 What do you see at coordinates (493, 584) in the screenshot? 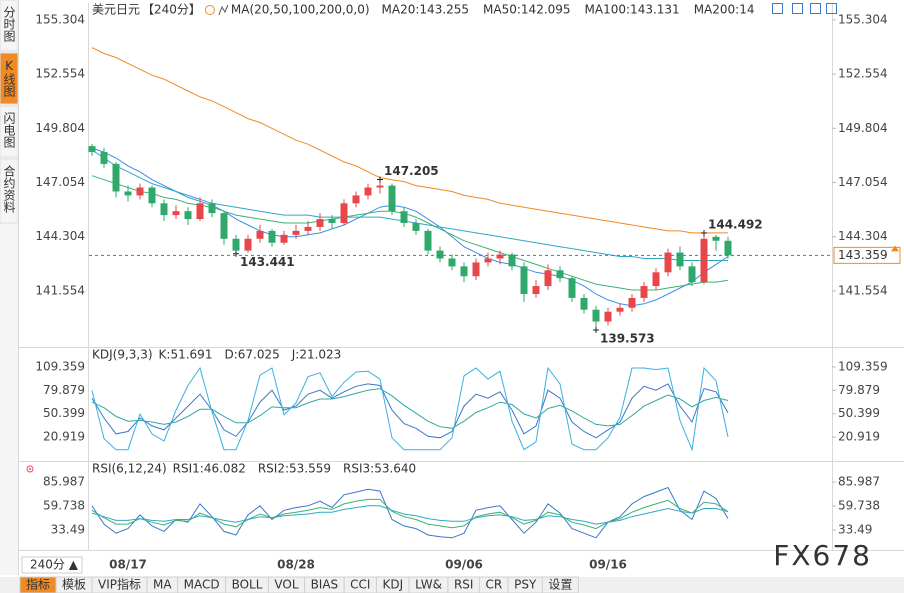
I see `bottom-tab: CR` at bounding box center [493, 584].